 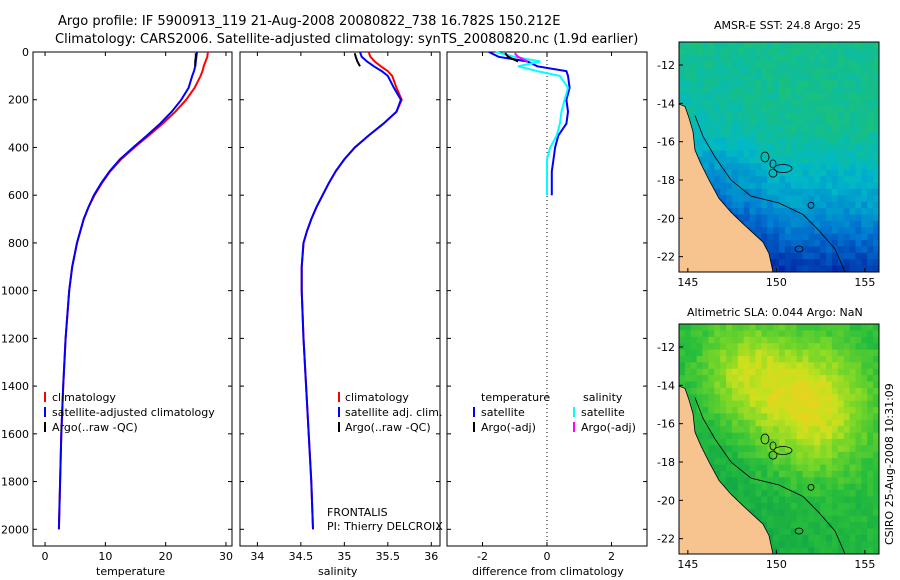 I want to click on difference-xtick-label: 2, so click(x=611, y=556).